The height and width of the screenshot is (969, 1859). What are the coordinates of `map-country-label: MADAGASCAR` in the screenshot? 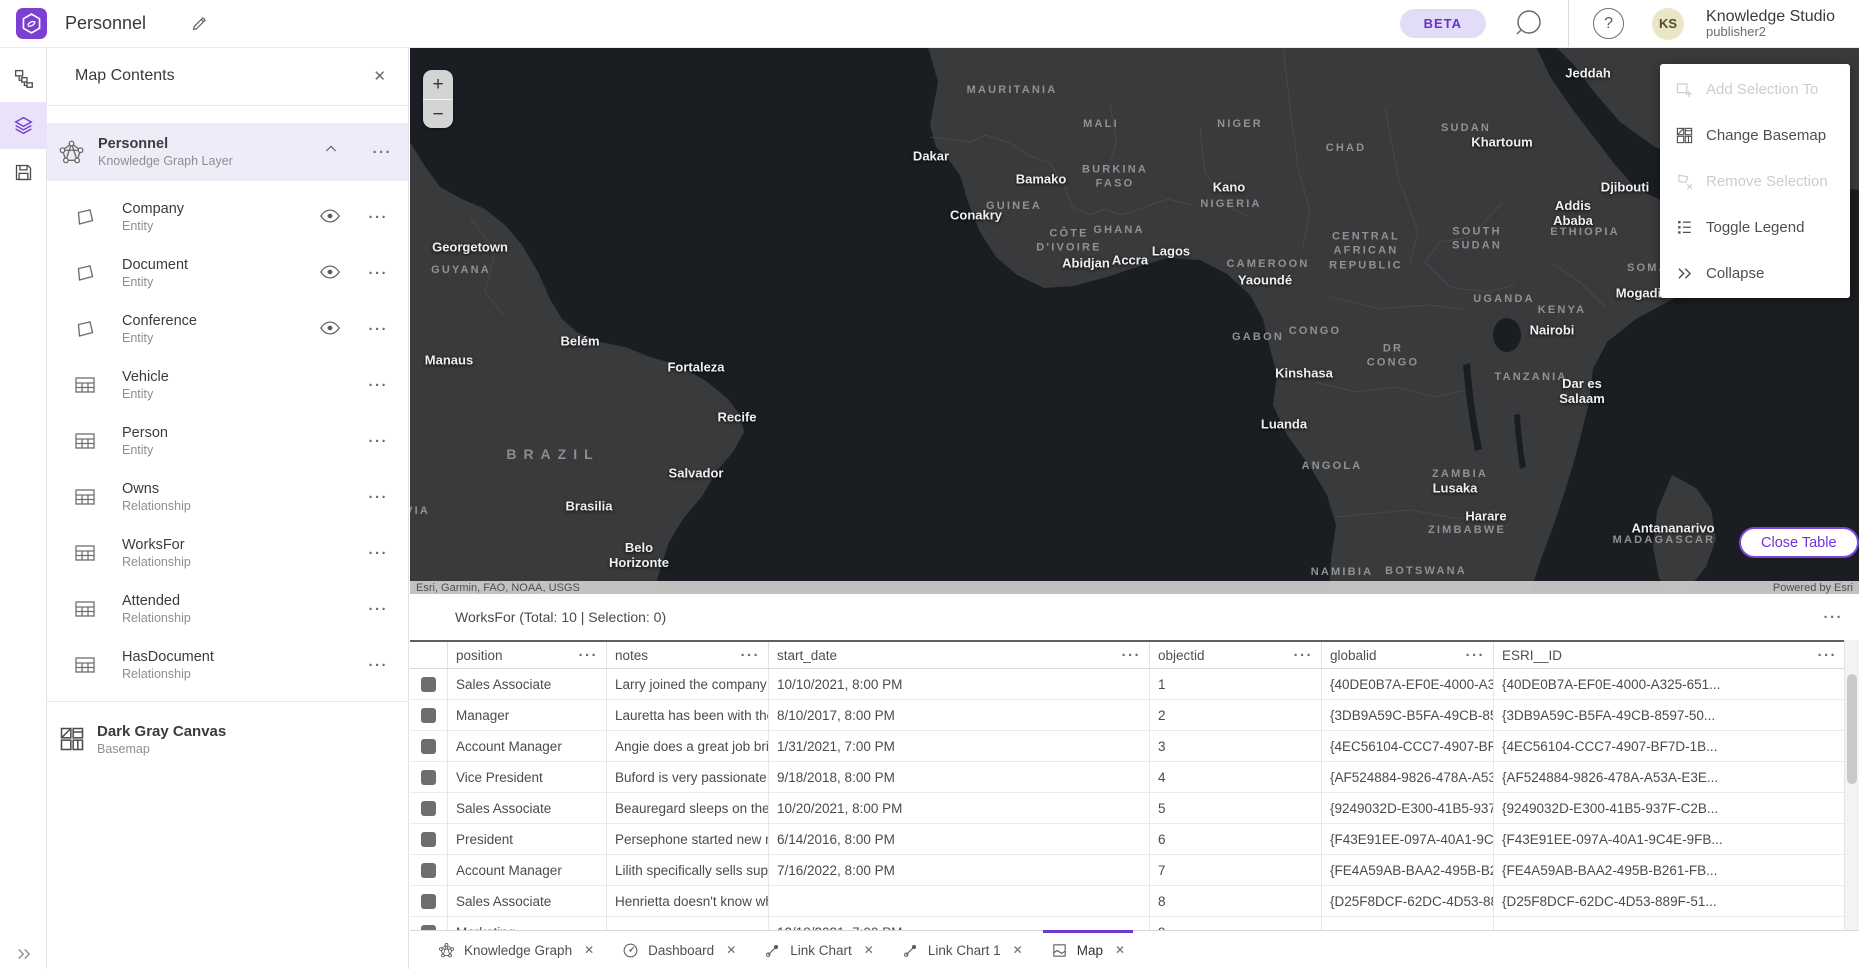 It's located at (1664, 539).